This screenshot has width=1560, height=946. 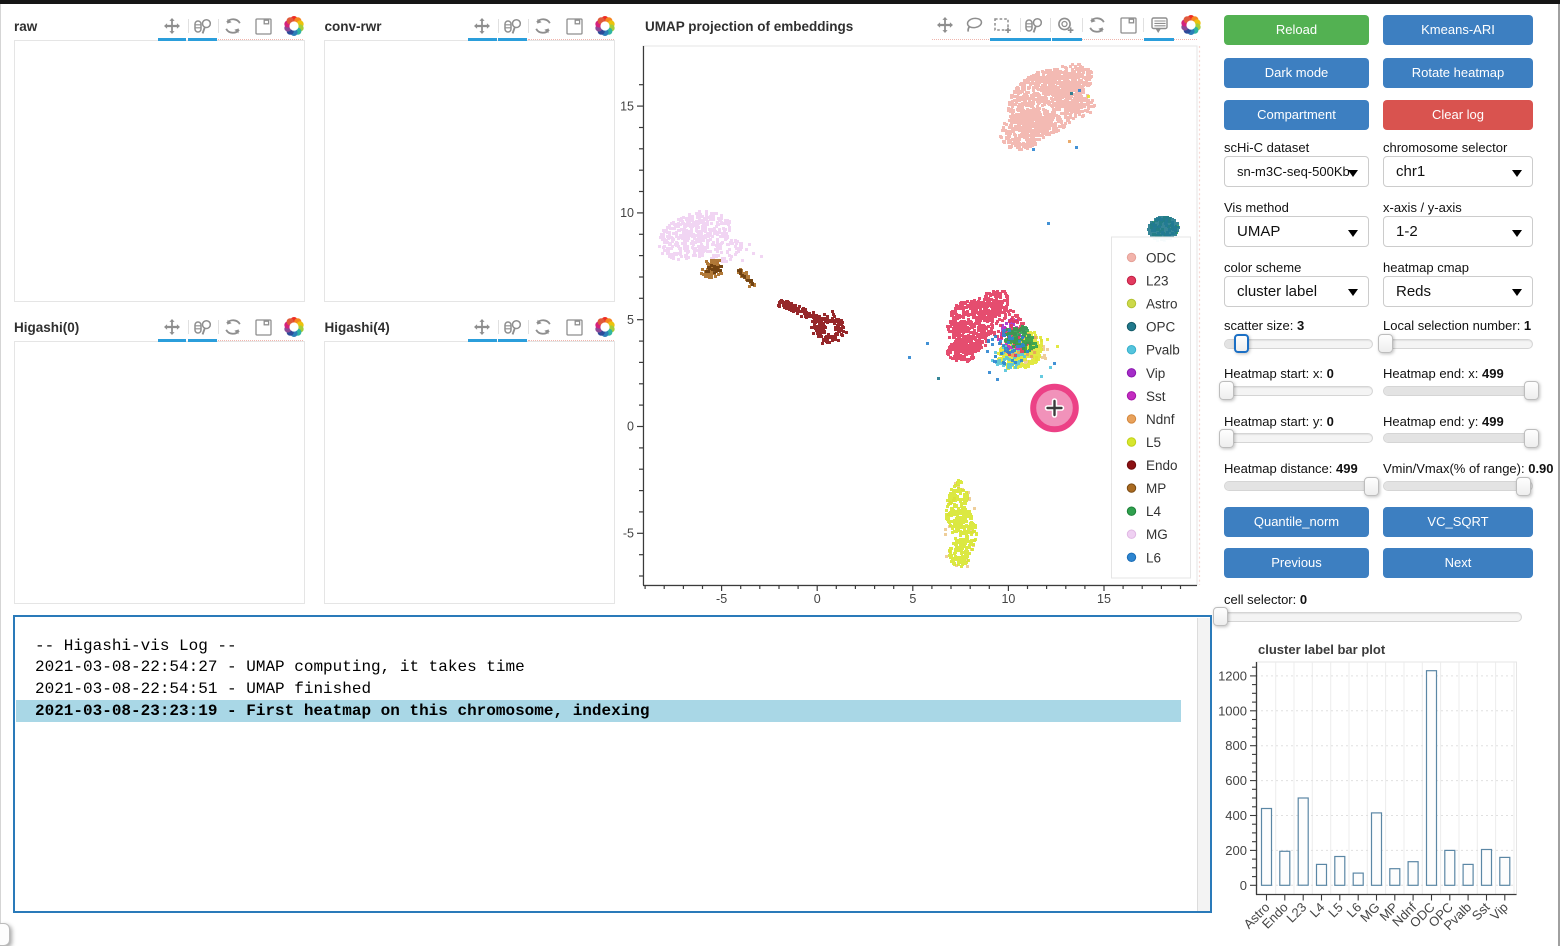 What do you see at coordinates (1162, 304) in the screenshot?
I see `svg-text: Astro` at bounding box center [1162, 304].